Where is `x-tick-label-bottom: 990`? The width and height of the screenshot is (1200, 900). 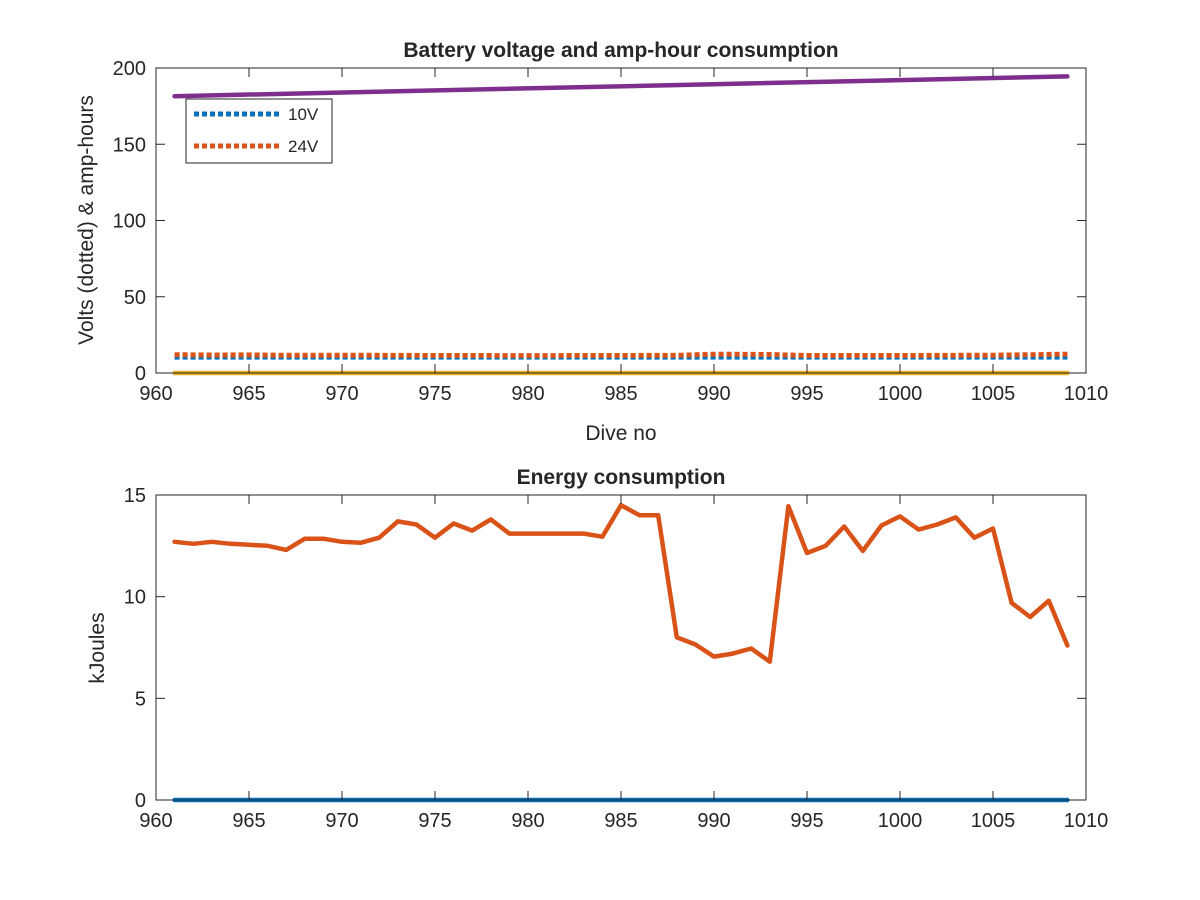
x-tick-label-bottom: 990 is located at coordinates (713, 821).